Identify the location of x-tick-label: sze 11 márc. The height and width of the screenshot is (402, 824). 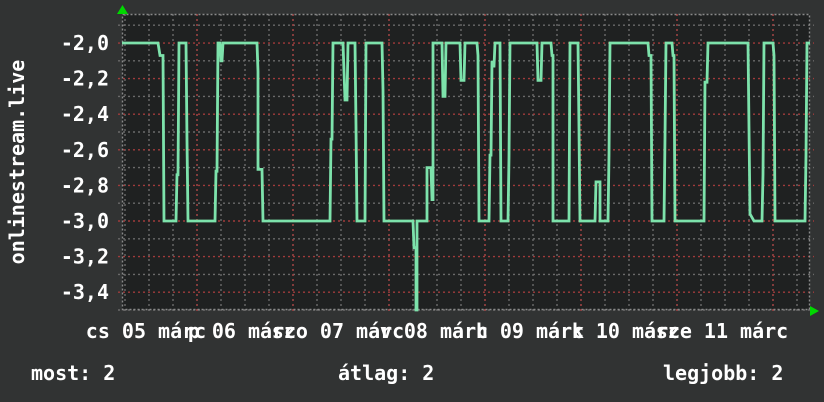
(722, 331).